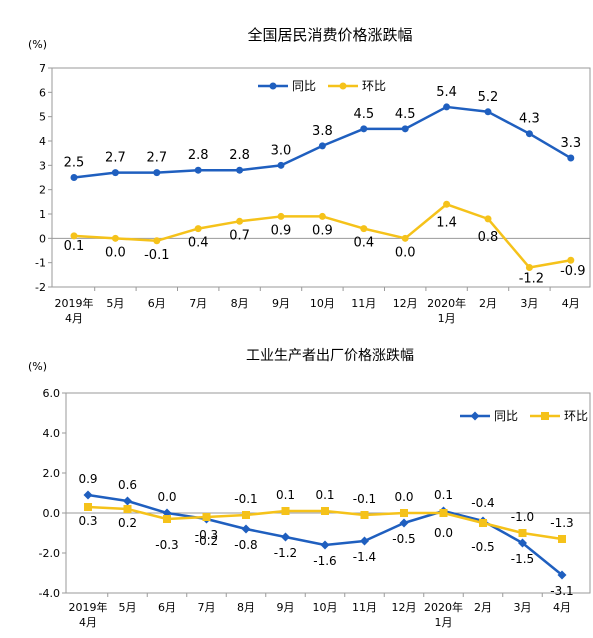 Image resolution: width=593 pixels, height=638 pixels. I want to click on data-label: -3.1, so click(561, 591).